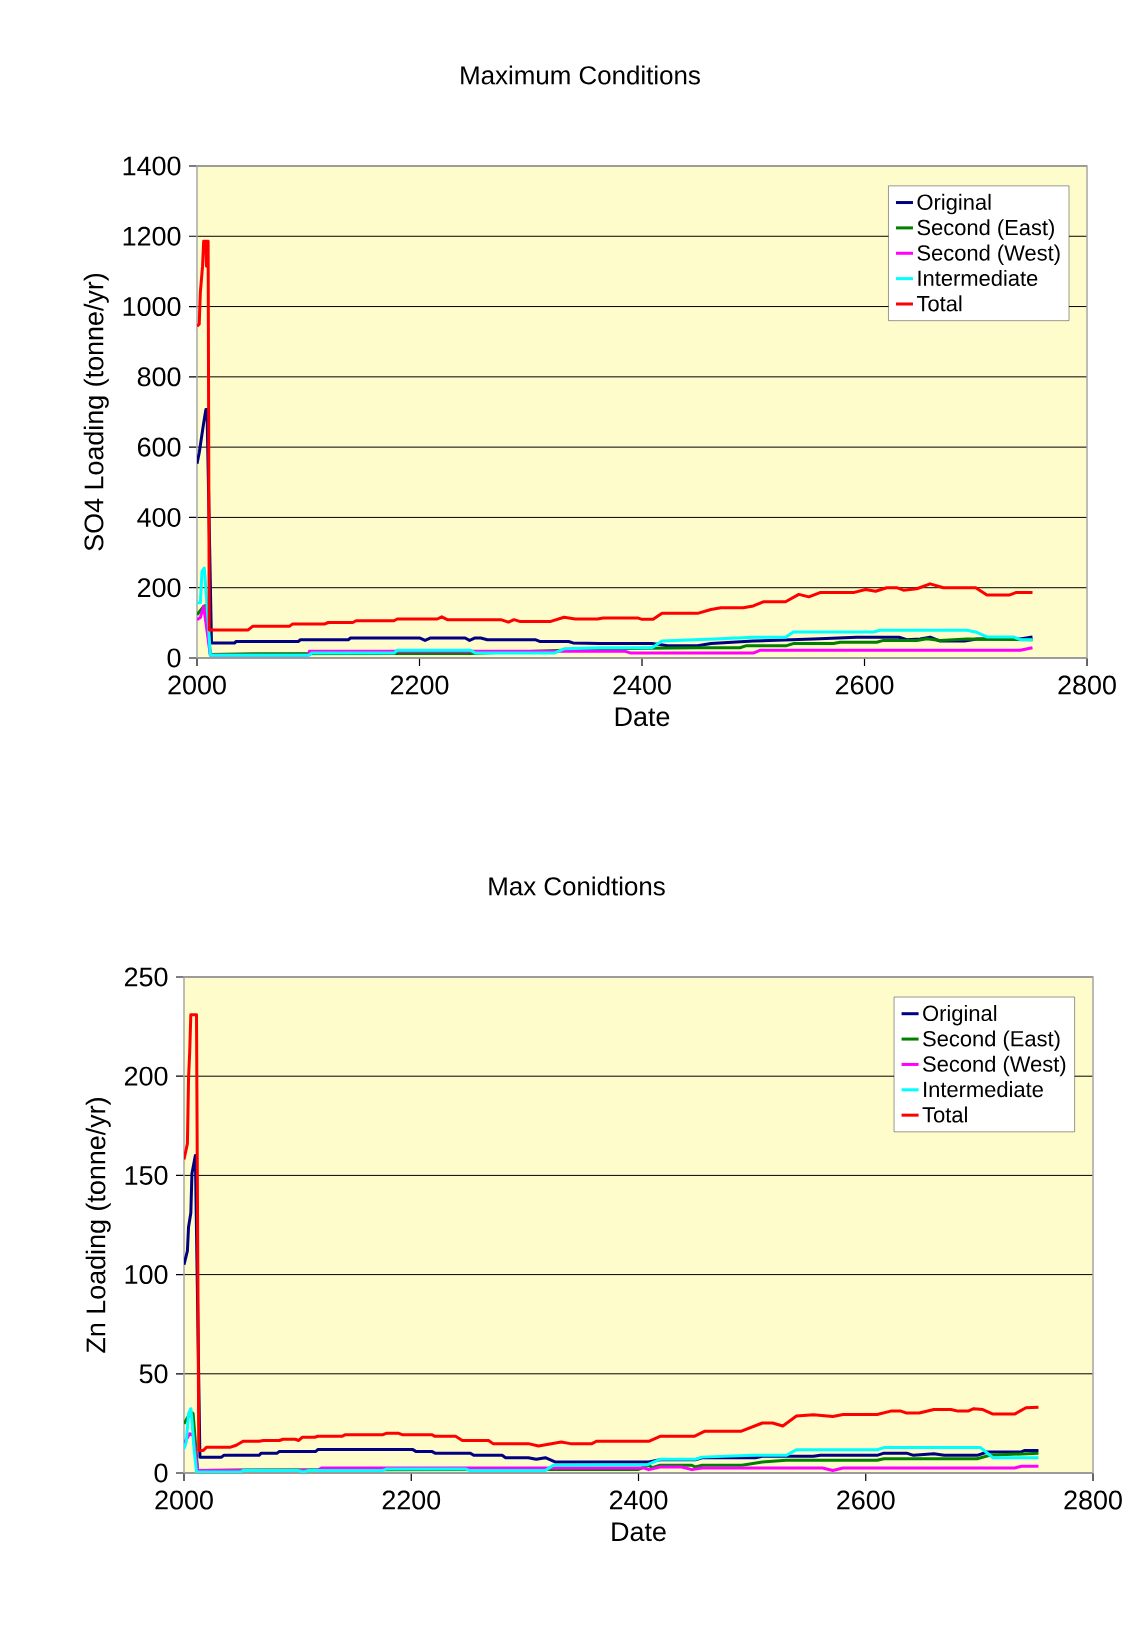  Describe the element at coordinates (159, 517) in the screenshot. I see `y-tick-label: 400` at that location.